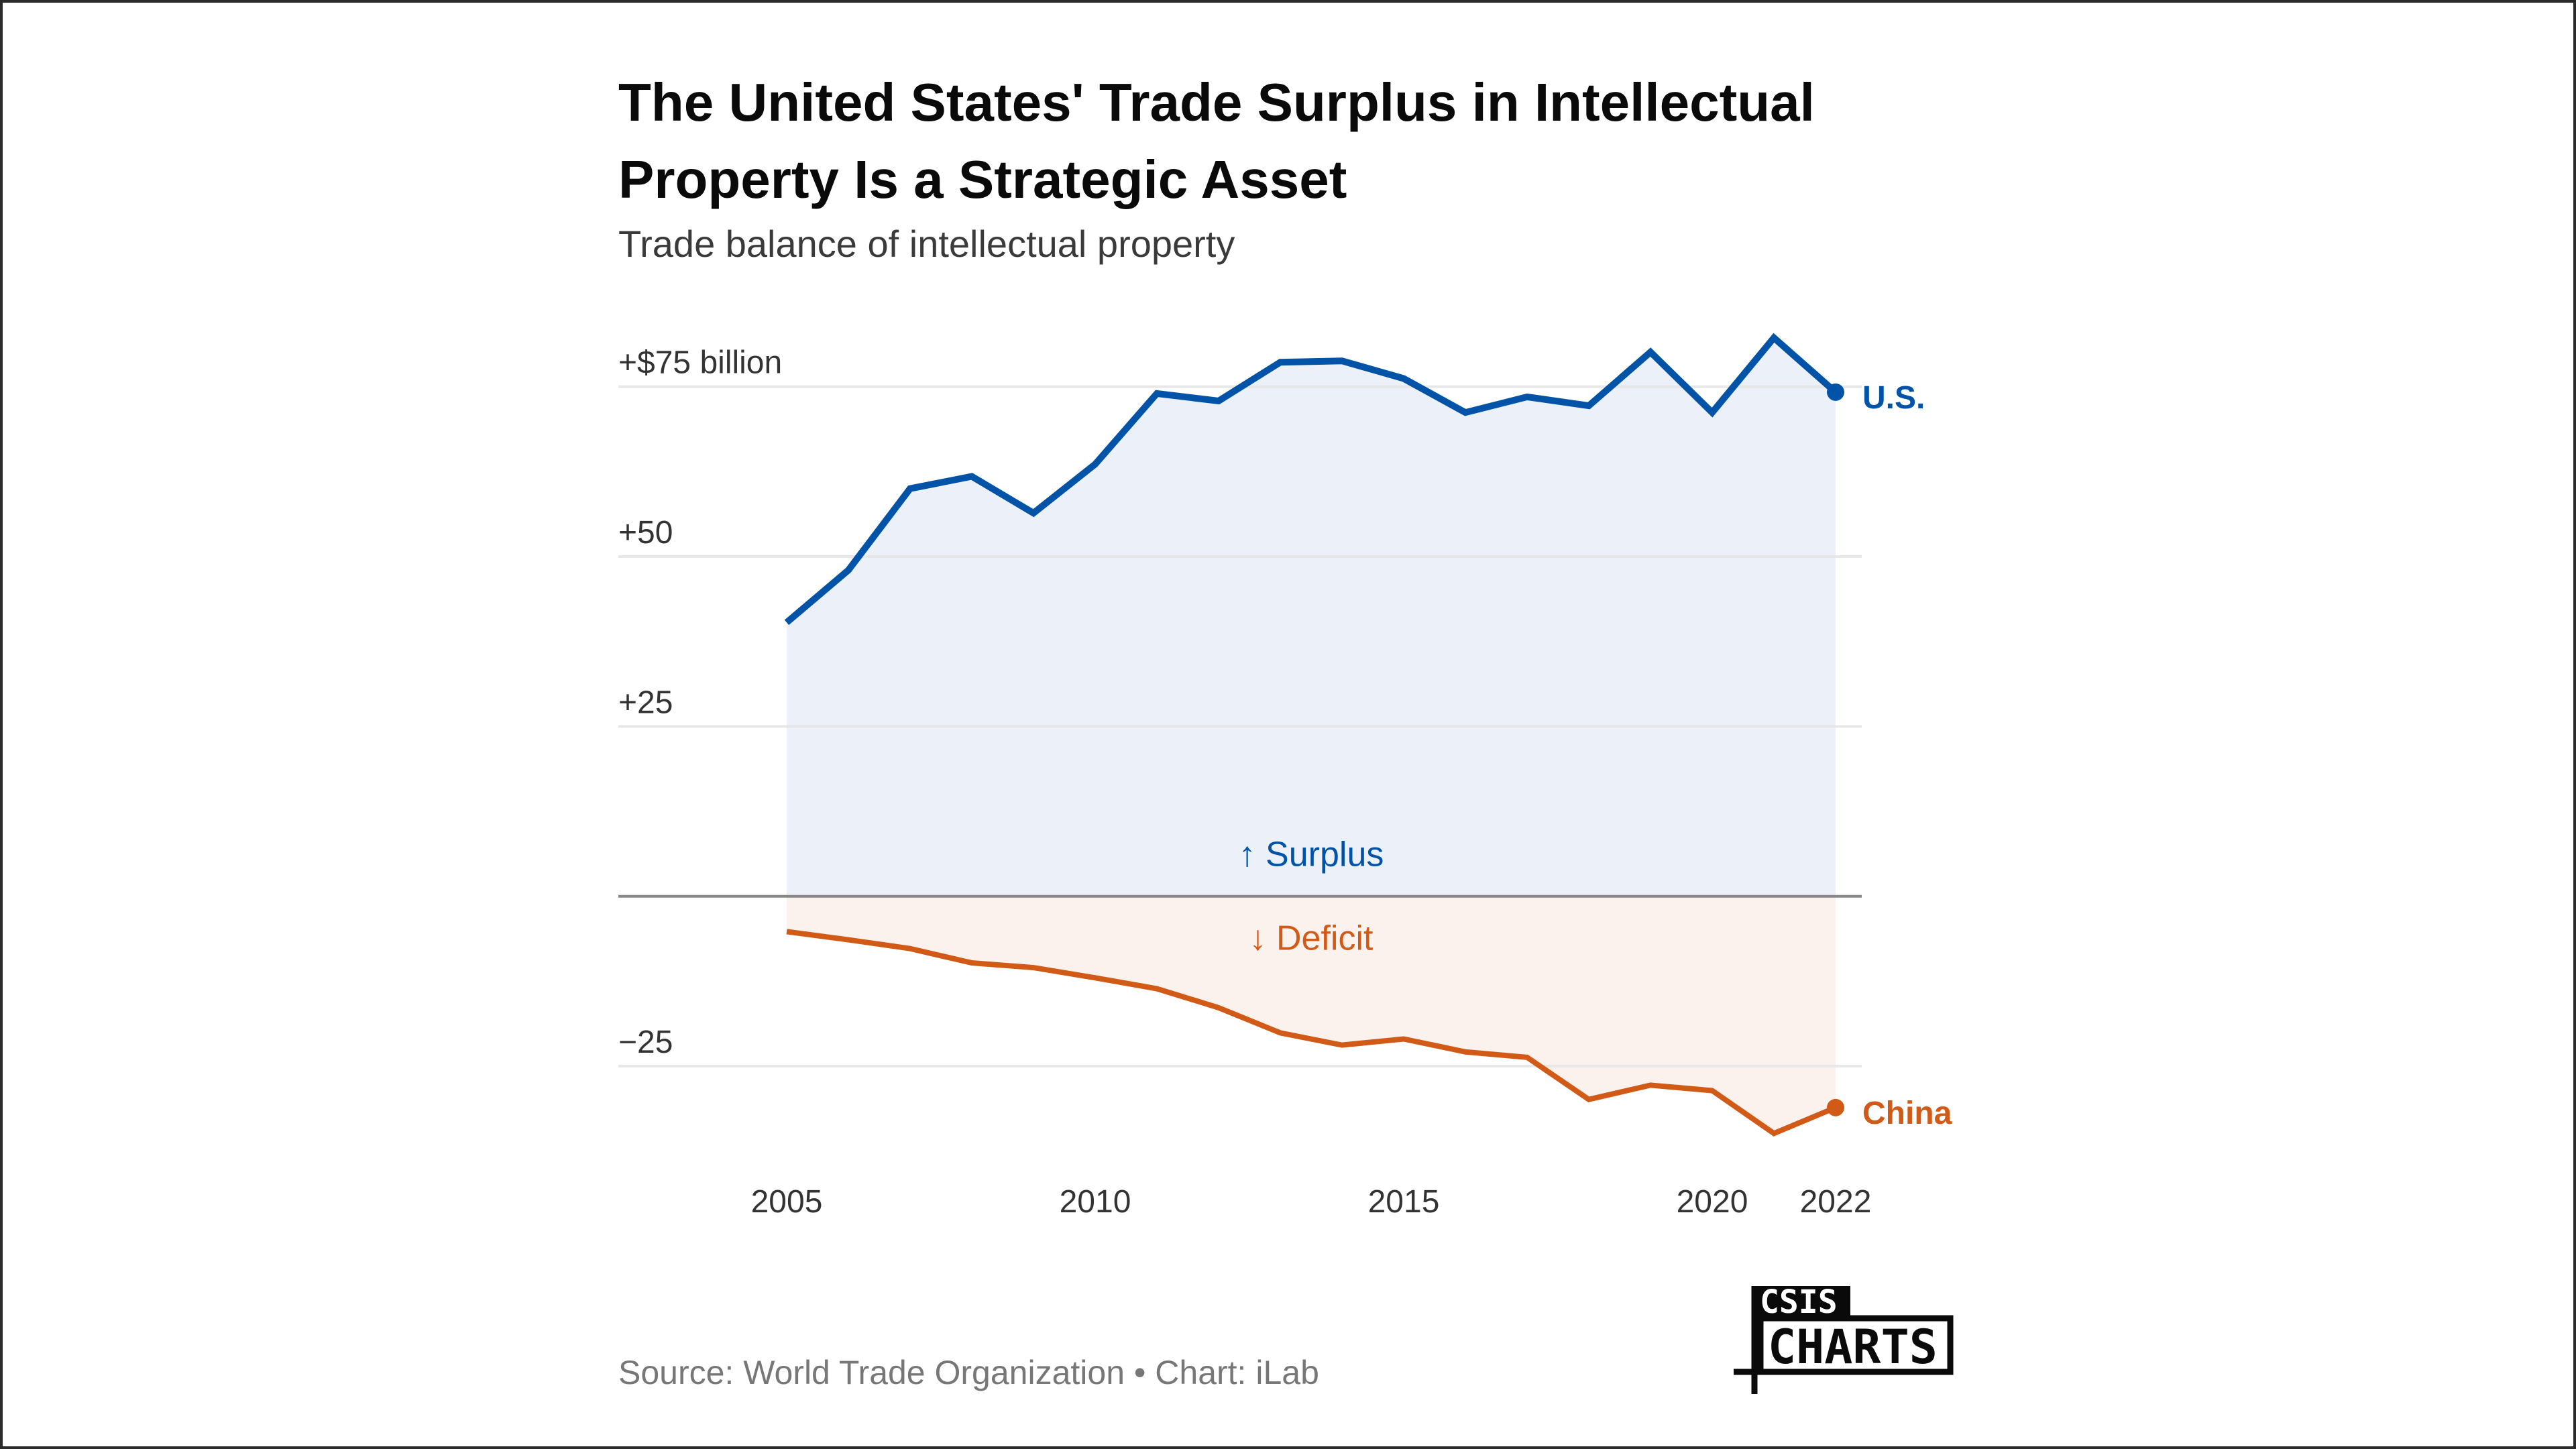 Image resolution: width=2576 pixels, height=1449 pixels. I want to click on y-tick-label: −25, so click(645, 1042).